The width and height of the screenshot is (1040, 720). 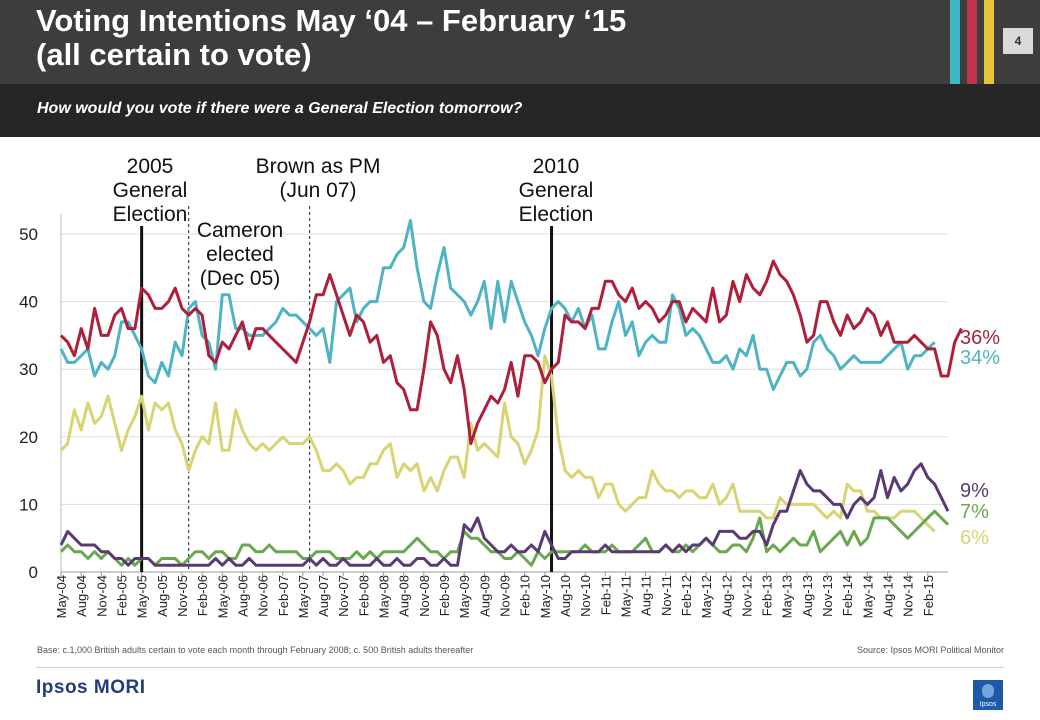 I want to click on x-tick-label: Feb-10, so click(x=525, y=595).